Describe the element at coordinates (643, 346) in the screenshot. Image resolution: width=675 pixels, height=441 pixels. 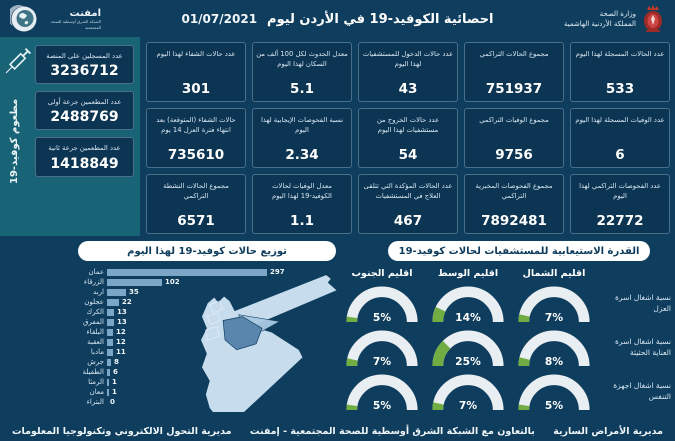
I see `gauge-row-label: نسبة اشغال اسرة العناية الحثيثة` at that location.